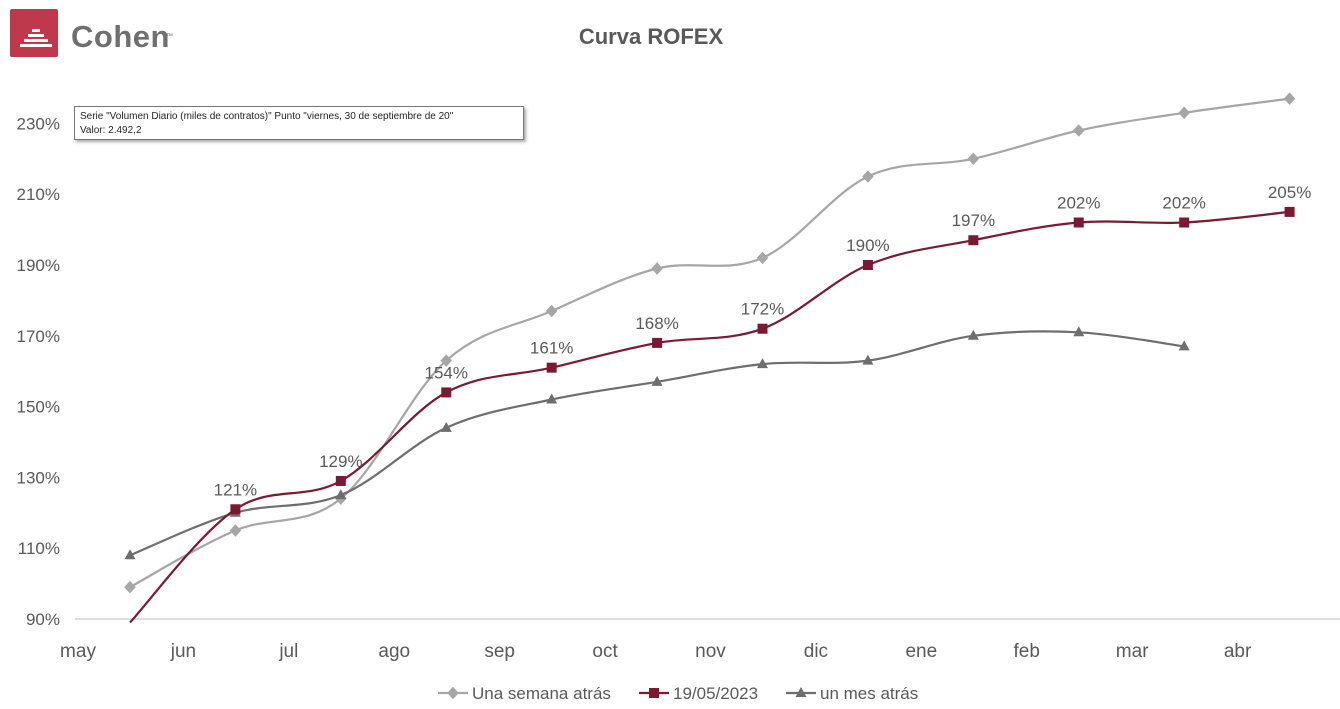 This screenshot has width=1340, height=709. I want to click on x-tick-label: sep, so click(499, 651).